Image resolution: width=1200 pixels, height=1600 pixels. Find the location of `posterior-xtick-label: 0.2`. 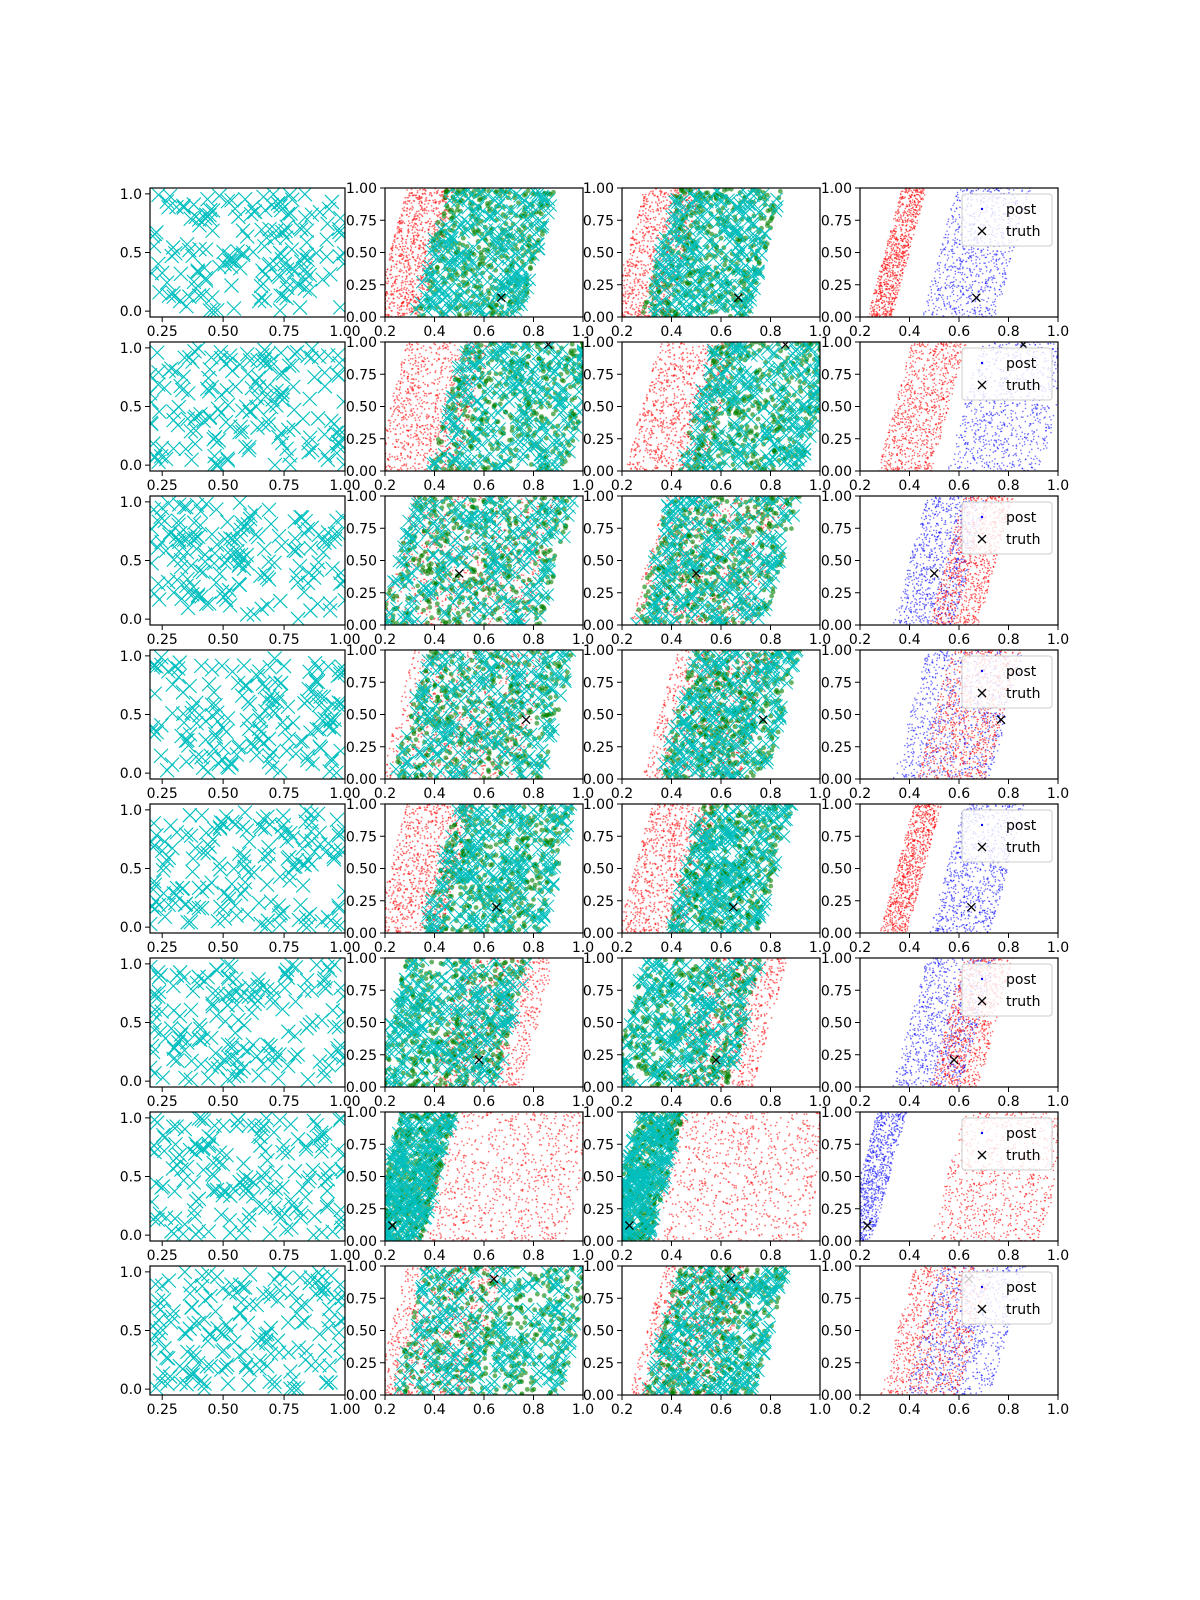

posterior-xtick-label: 0.2 is located at coordinates (385, 332).